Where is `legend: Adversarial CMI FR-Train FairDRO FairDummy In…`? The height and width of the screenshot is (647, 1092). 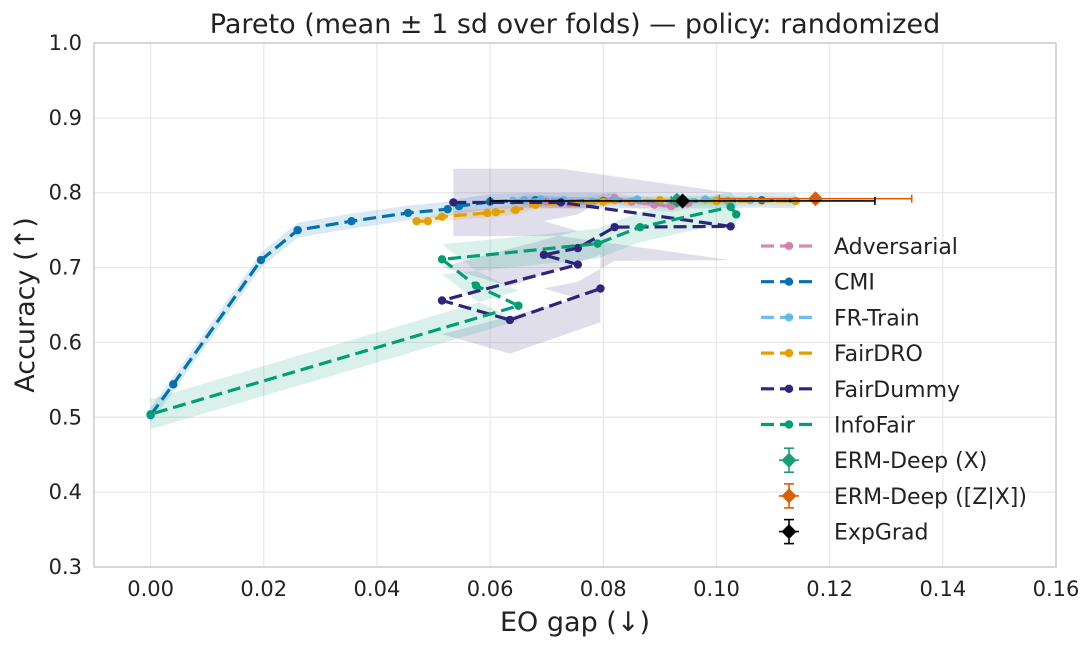 legend: Adversarial CMI FR-Train FairDRO FairDummy In… is located at coordinates (894, 390).